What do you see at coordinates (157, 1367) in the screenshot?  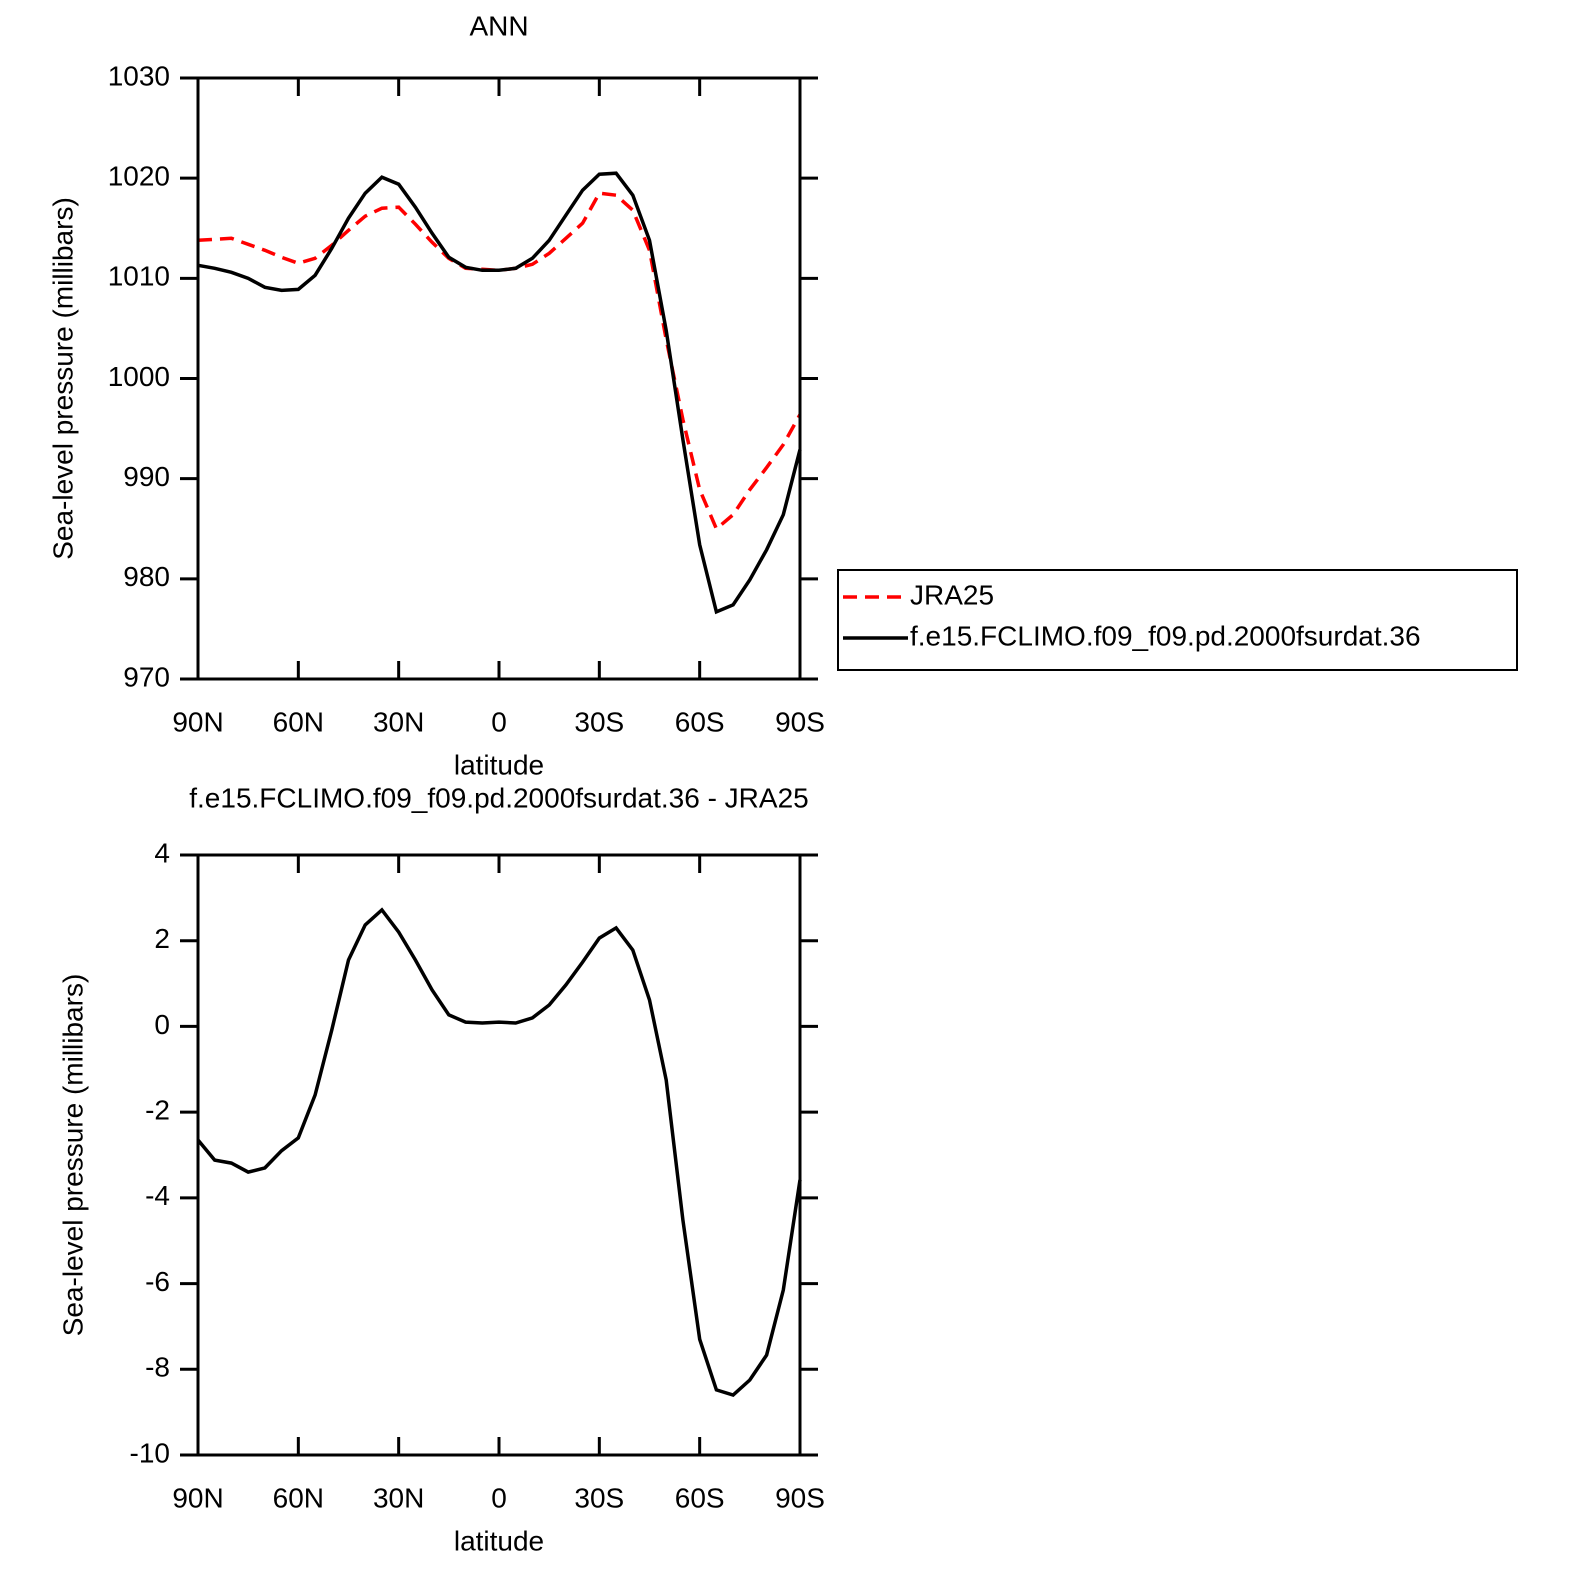 I see `y-tick-label: -8` at bounding box center [157, 1367].